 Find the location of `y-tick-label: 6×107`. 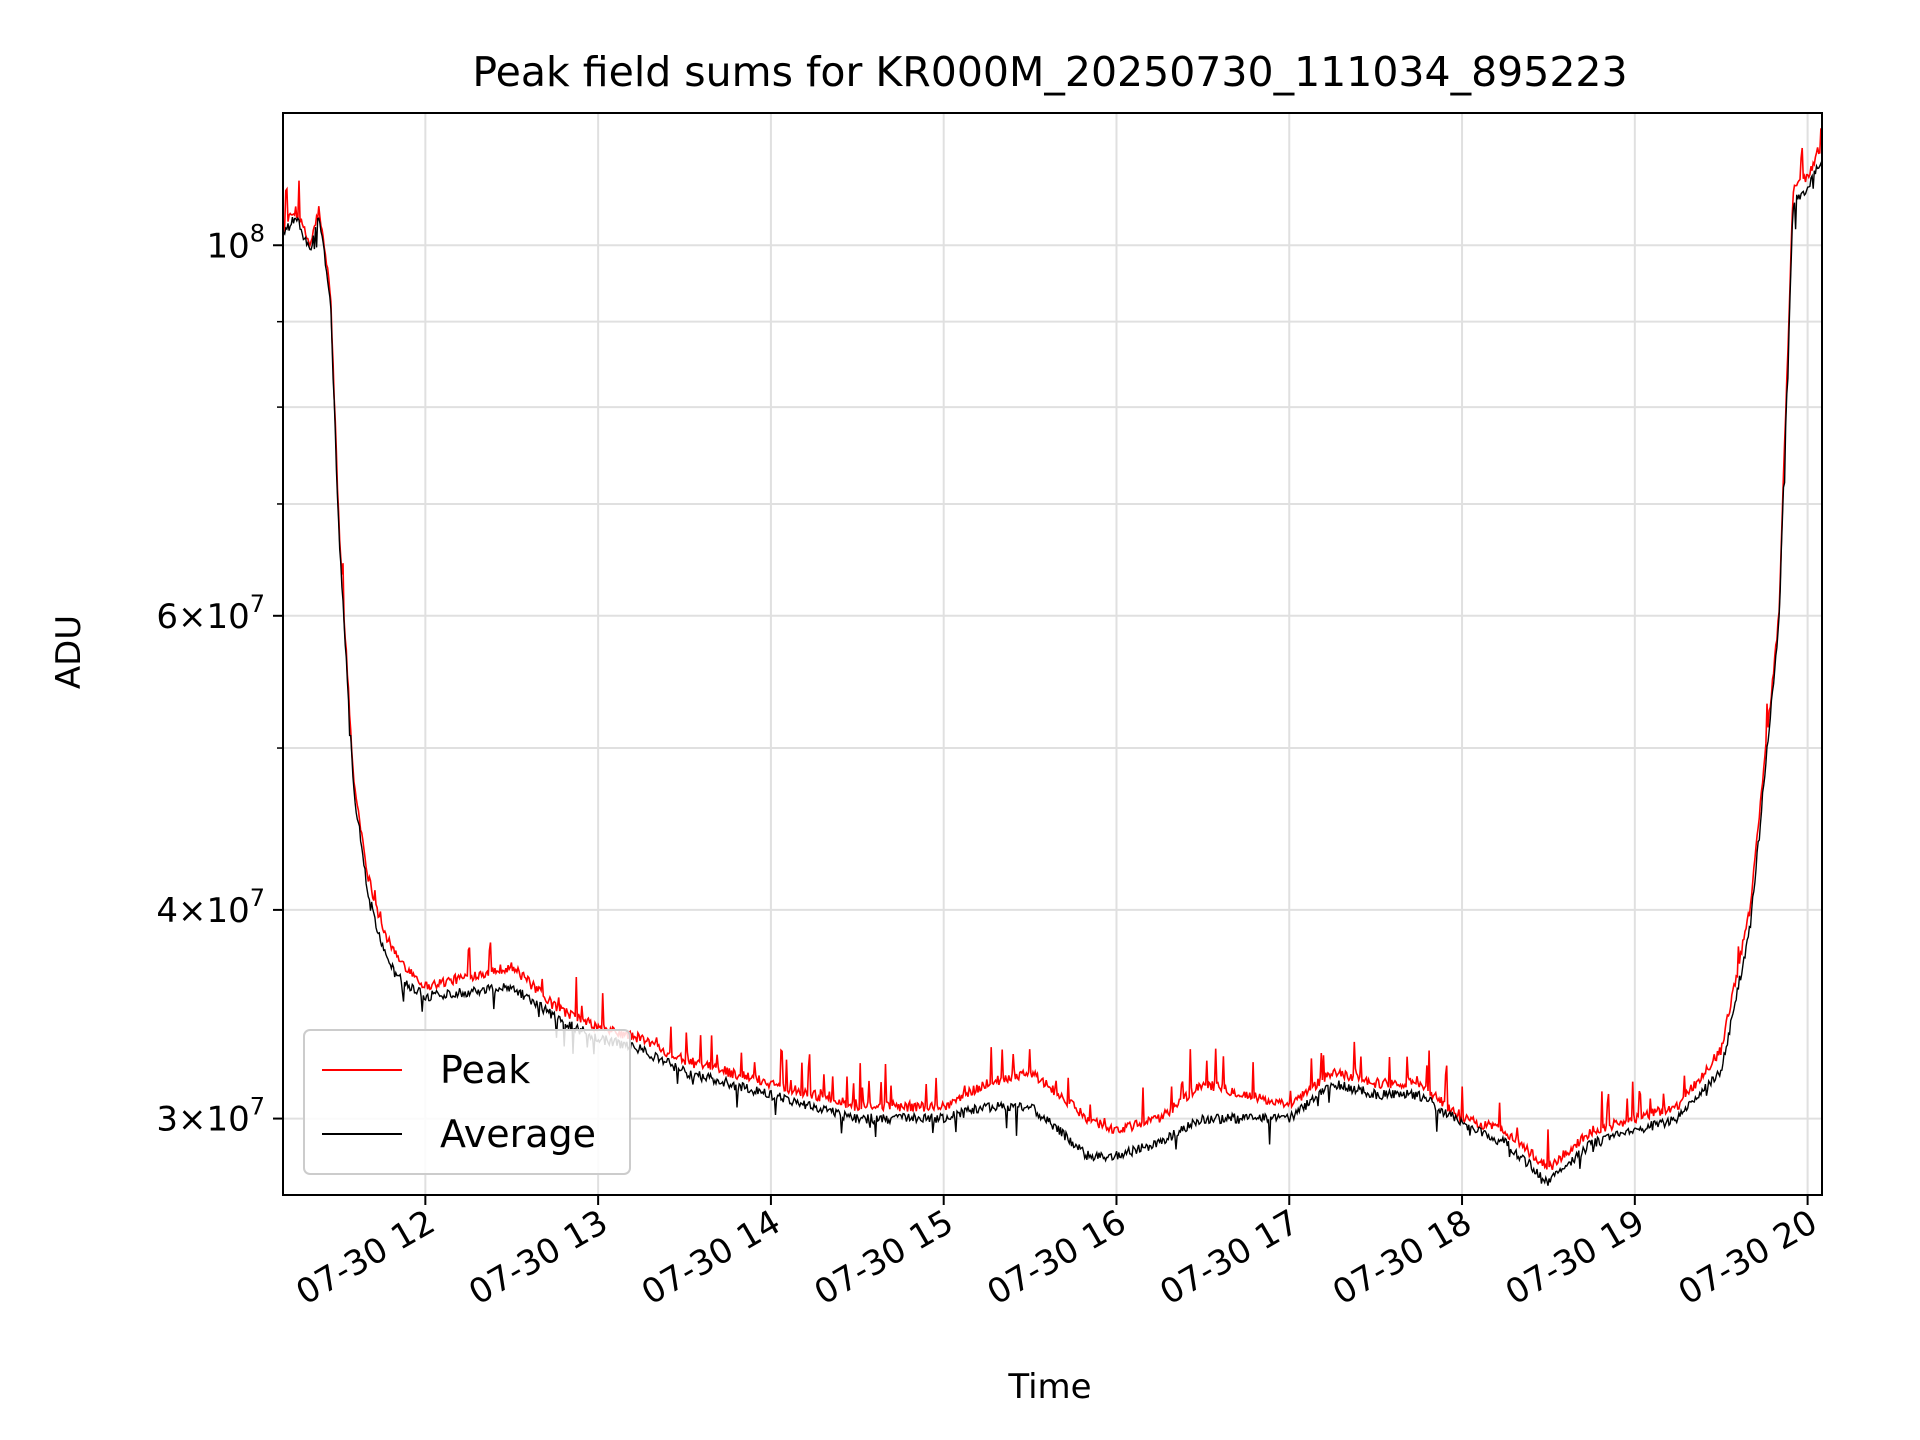

y-tick-label: 6×107 is located at coordinates (210, 613).